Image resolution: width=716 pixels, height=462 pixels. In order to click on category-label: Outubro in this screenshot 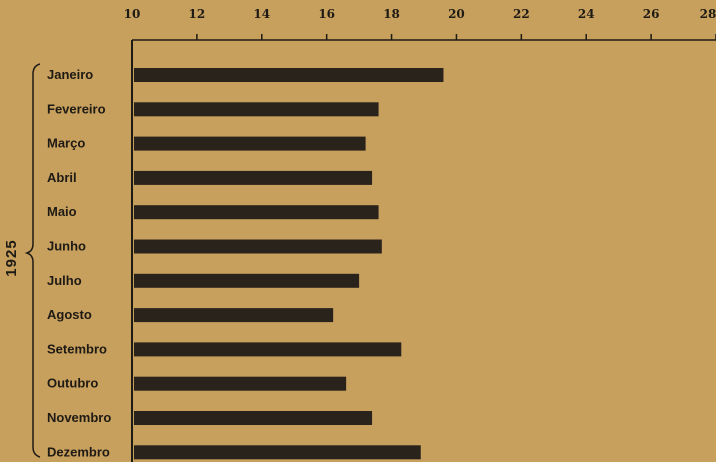, I will do `click(72, 383)`.